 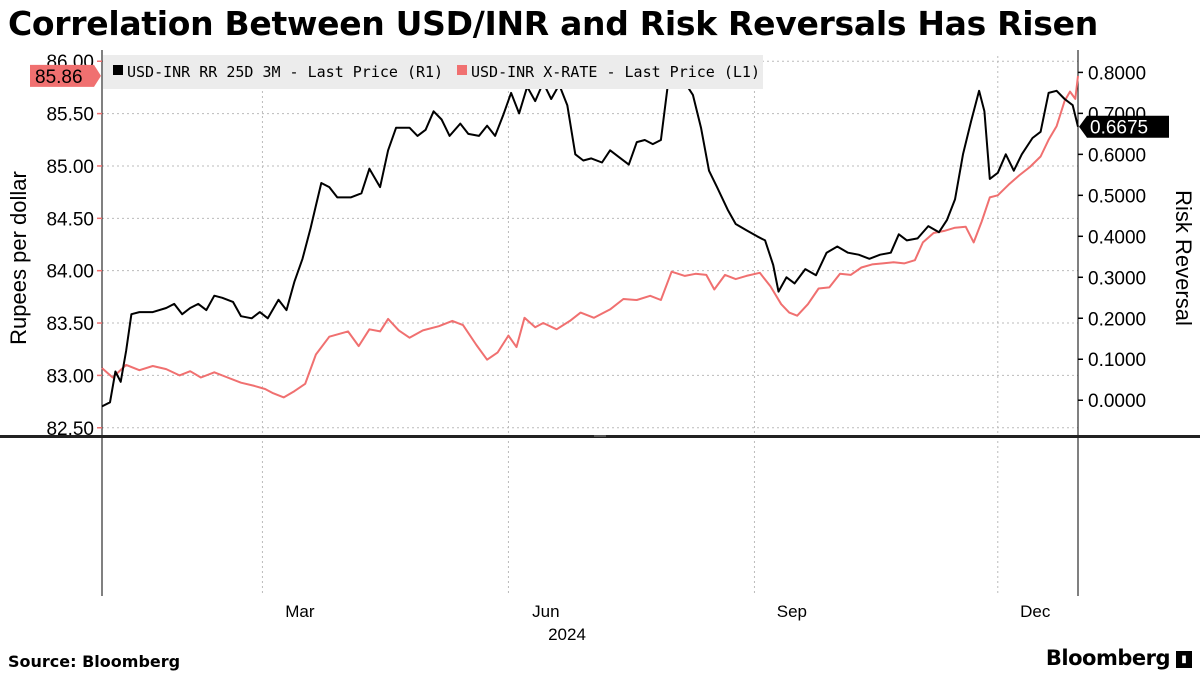 I want to click on y-axis-label-left: Rupees per dollar, so click(x=18, y=258).